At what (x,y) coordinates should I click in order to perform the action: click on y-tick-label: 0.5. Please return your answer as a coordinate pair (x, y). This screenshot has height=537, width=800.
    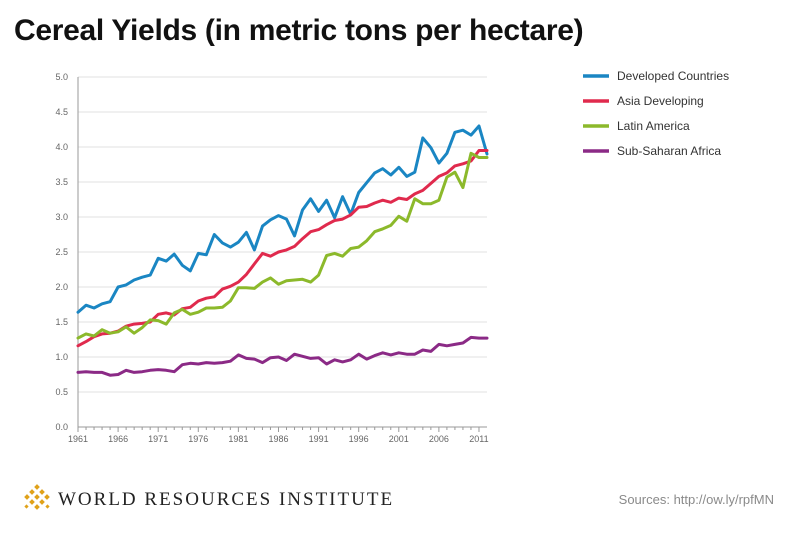
    Looking at the image, I should click on (61, 392).